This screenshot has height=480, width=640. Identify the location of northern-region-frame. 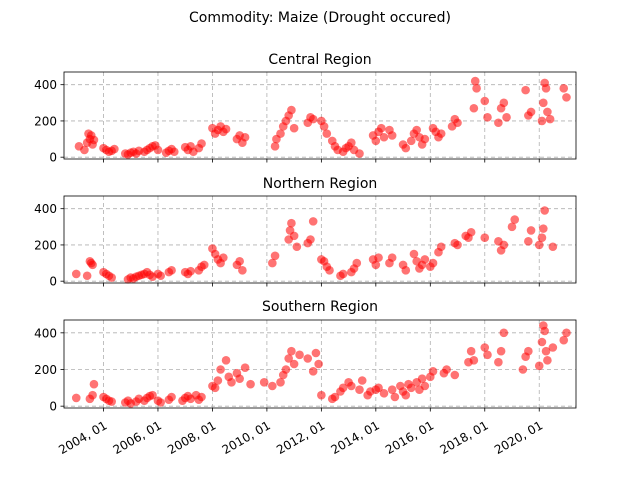
(320, 239).